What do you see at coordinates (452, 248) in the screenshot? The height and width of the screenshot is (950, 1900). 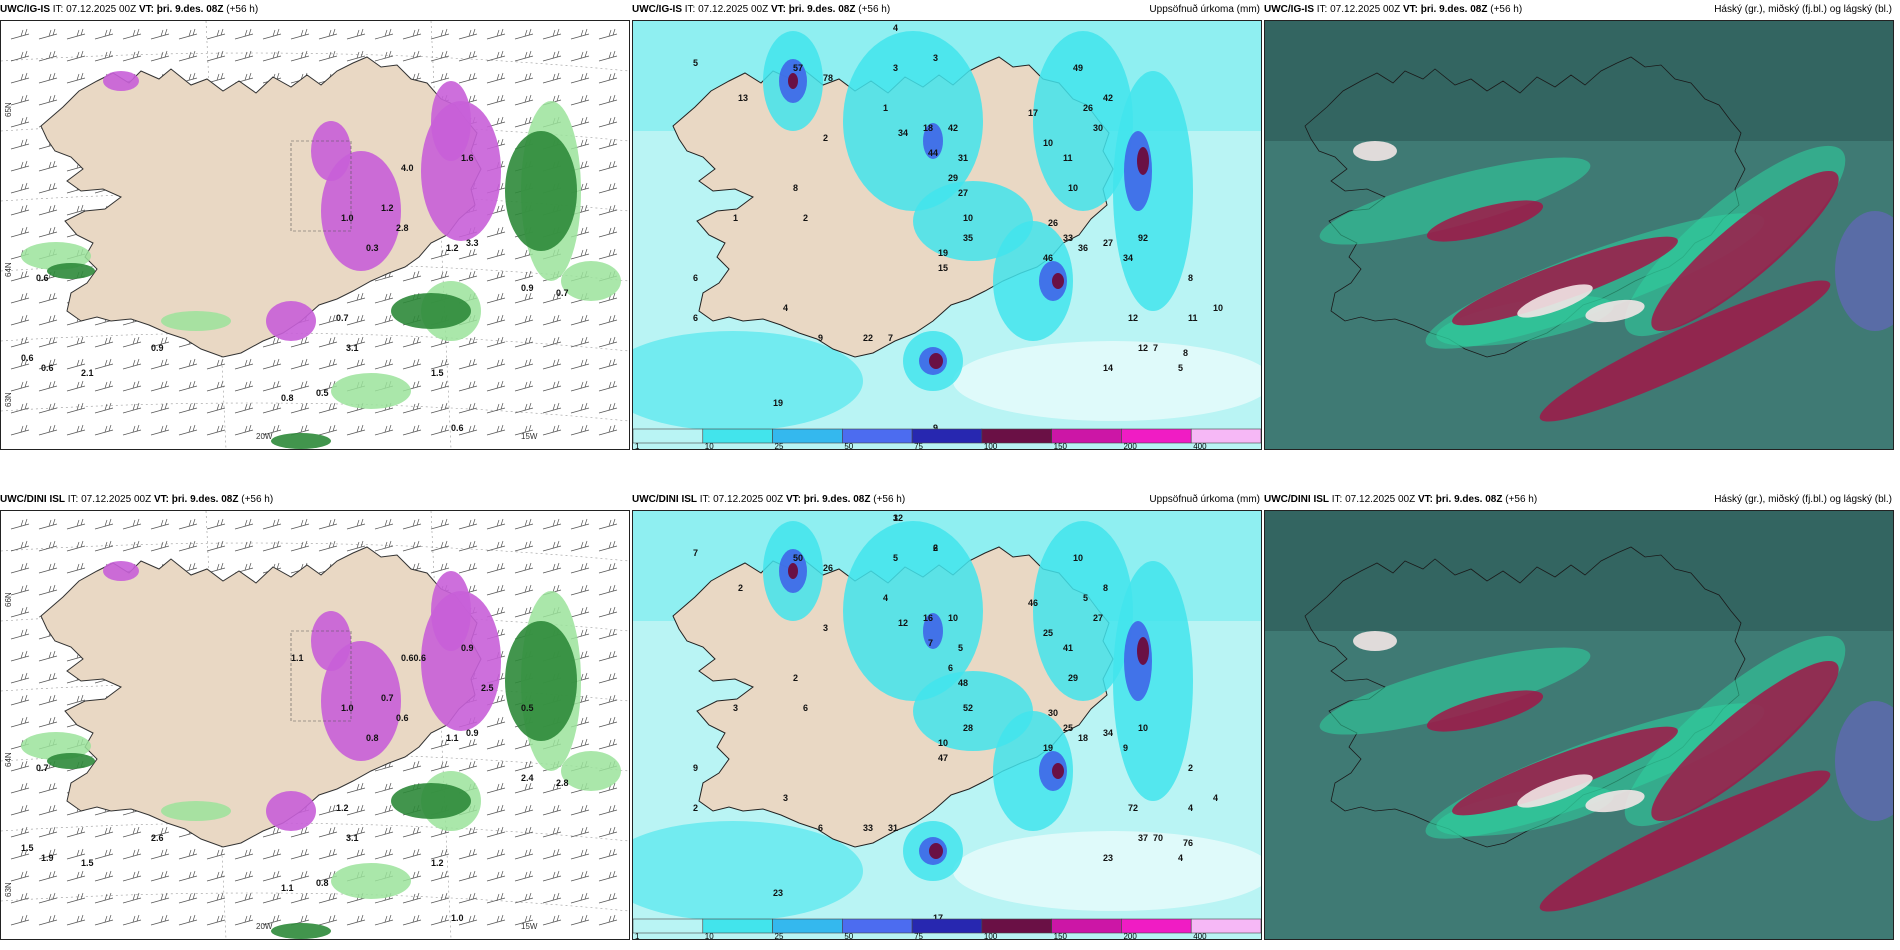 I see `precip-value-label: 1.2` at bounding box center [452, 248].